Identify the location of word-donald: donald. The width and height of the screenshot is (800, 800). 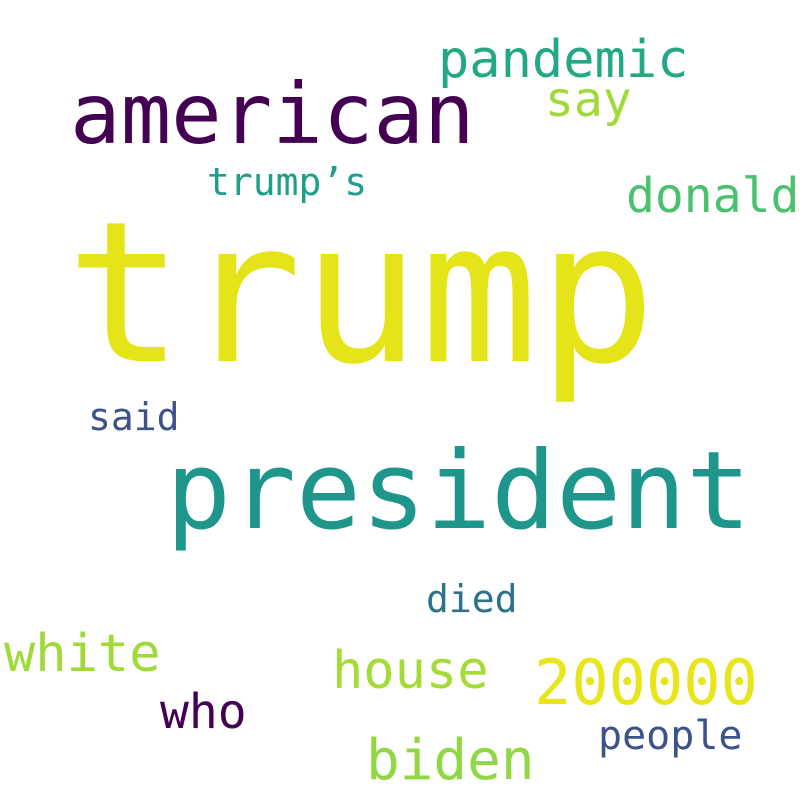
(713, 196).